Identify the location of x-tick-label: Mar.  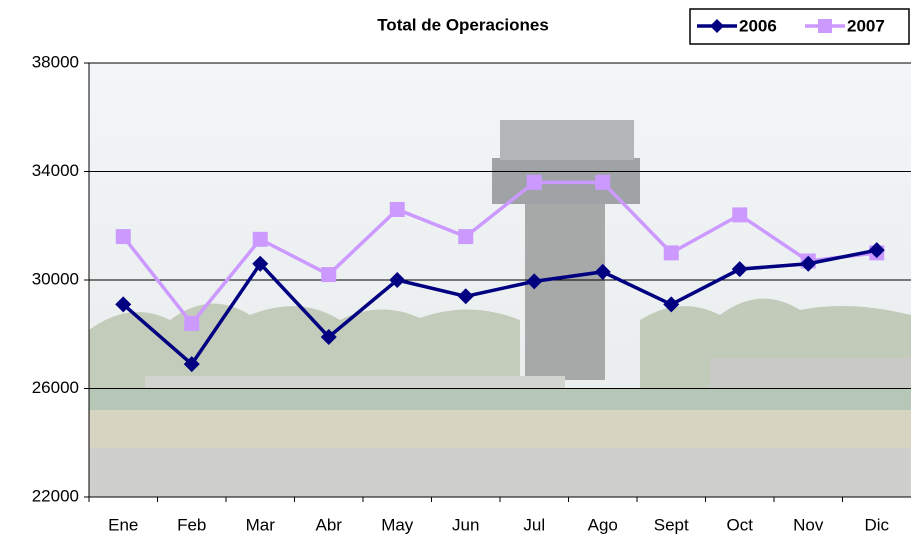
(261, 524).